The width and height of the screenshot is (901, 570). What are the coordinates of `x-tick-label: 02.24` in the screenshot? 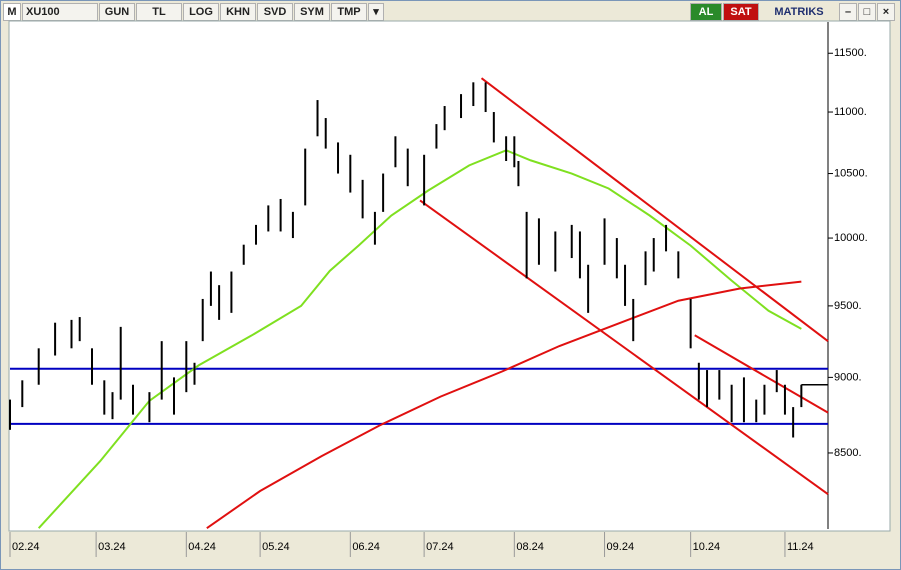 It's located at (26, 547).